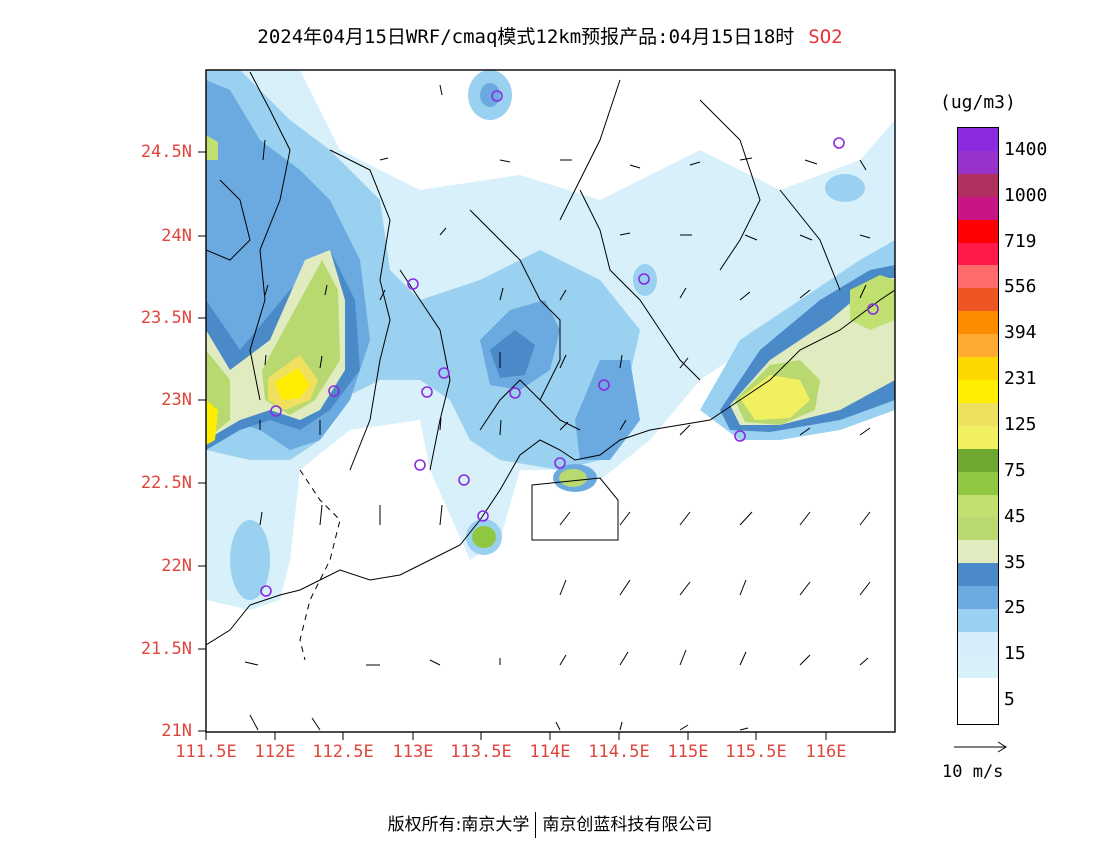 This screenshot has height=850, width=1100. Describe the element at coordinates (1015, 654) in the screenshot. I see `legend-label: 15` at that location.